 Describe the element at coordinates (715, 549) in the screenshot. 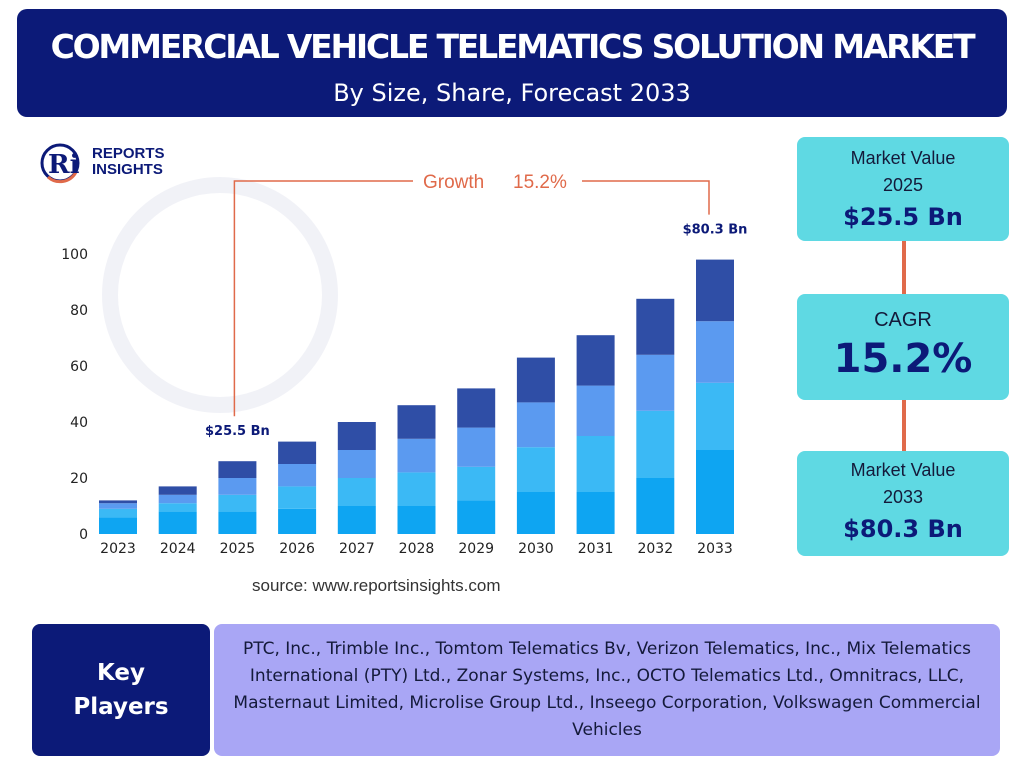

I see `x-tick-label: 2033` at that location.